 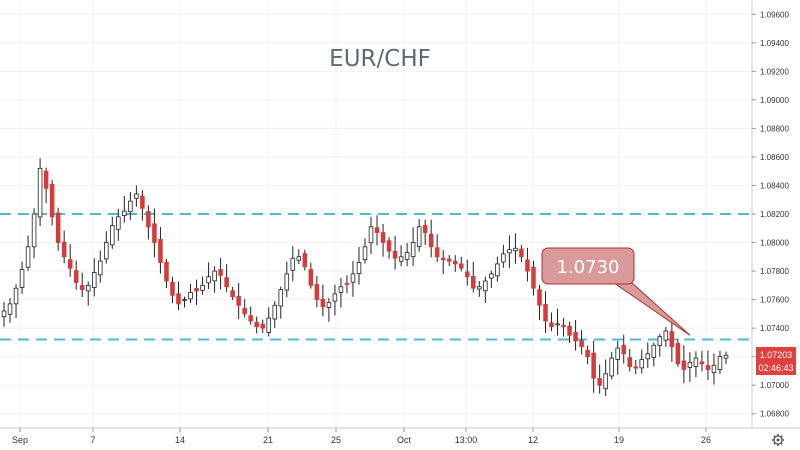 What do you see at coordinates (778, 440) in the screenshot?
I see `settings-gear-icon` at bounding box center [778, 440].